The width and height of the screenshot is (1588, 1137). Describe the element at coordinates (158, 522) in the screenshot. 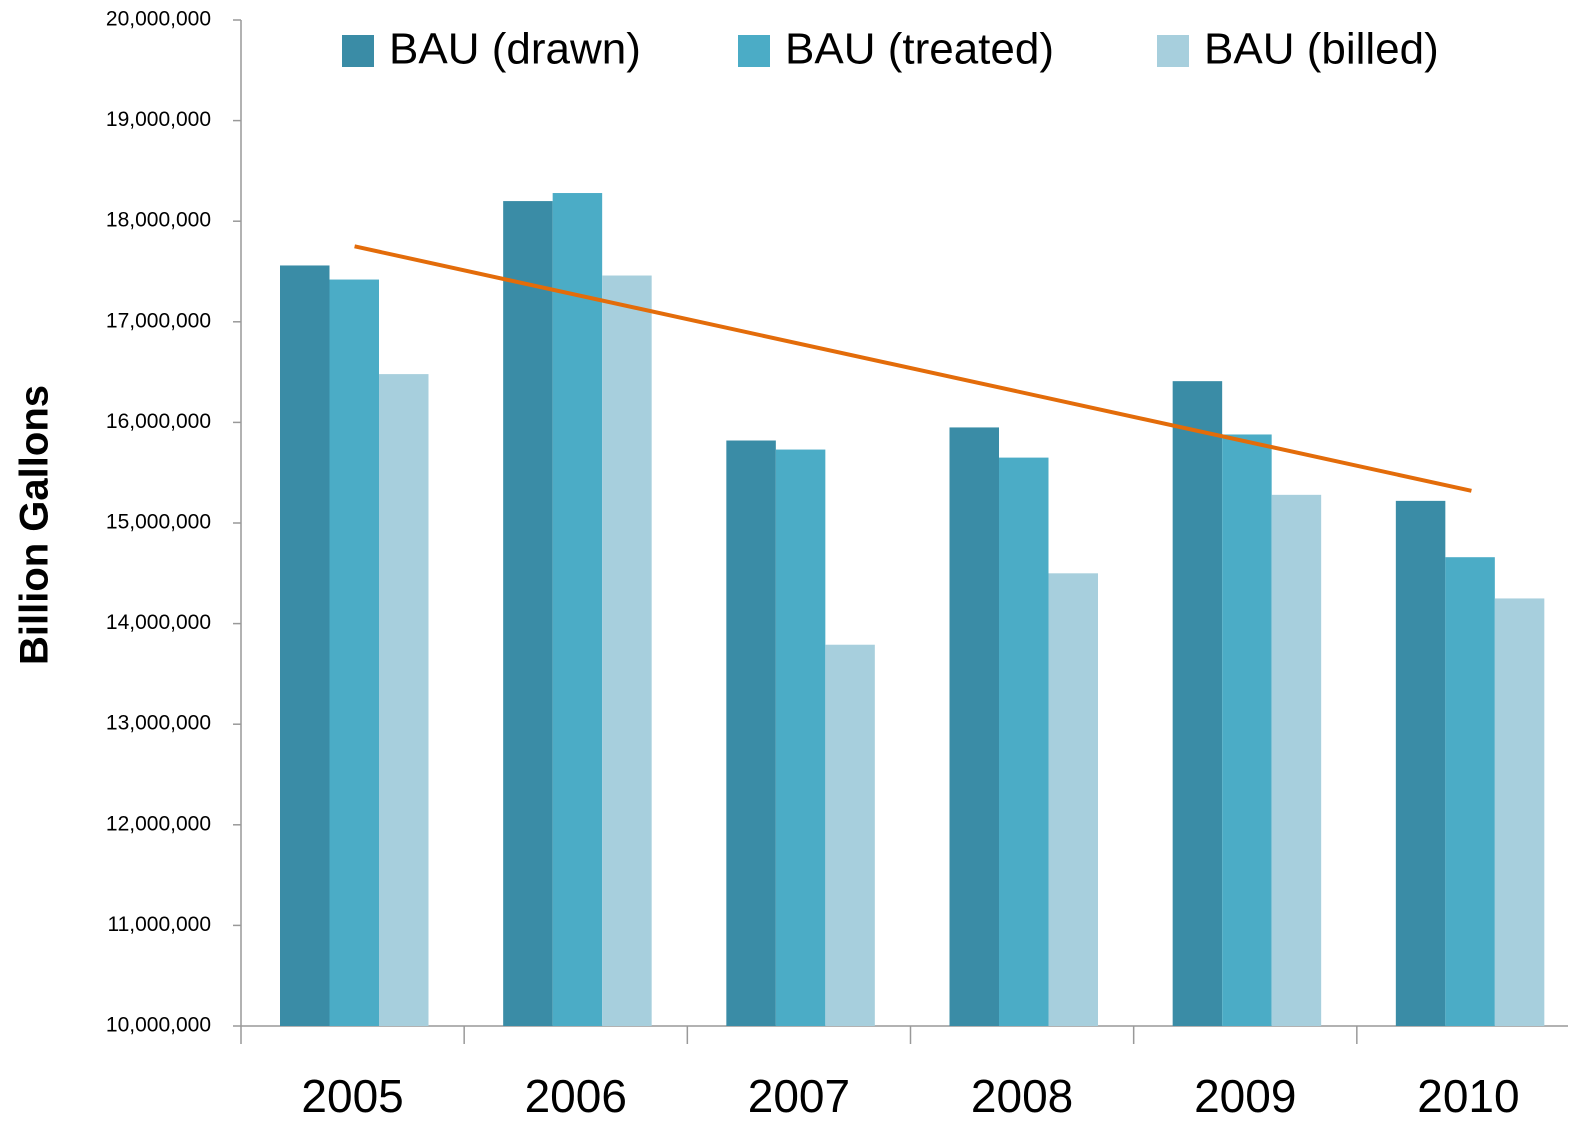

I see `y-tick-label: 15,000,000` at that location.